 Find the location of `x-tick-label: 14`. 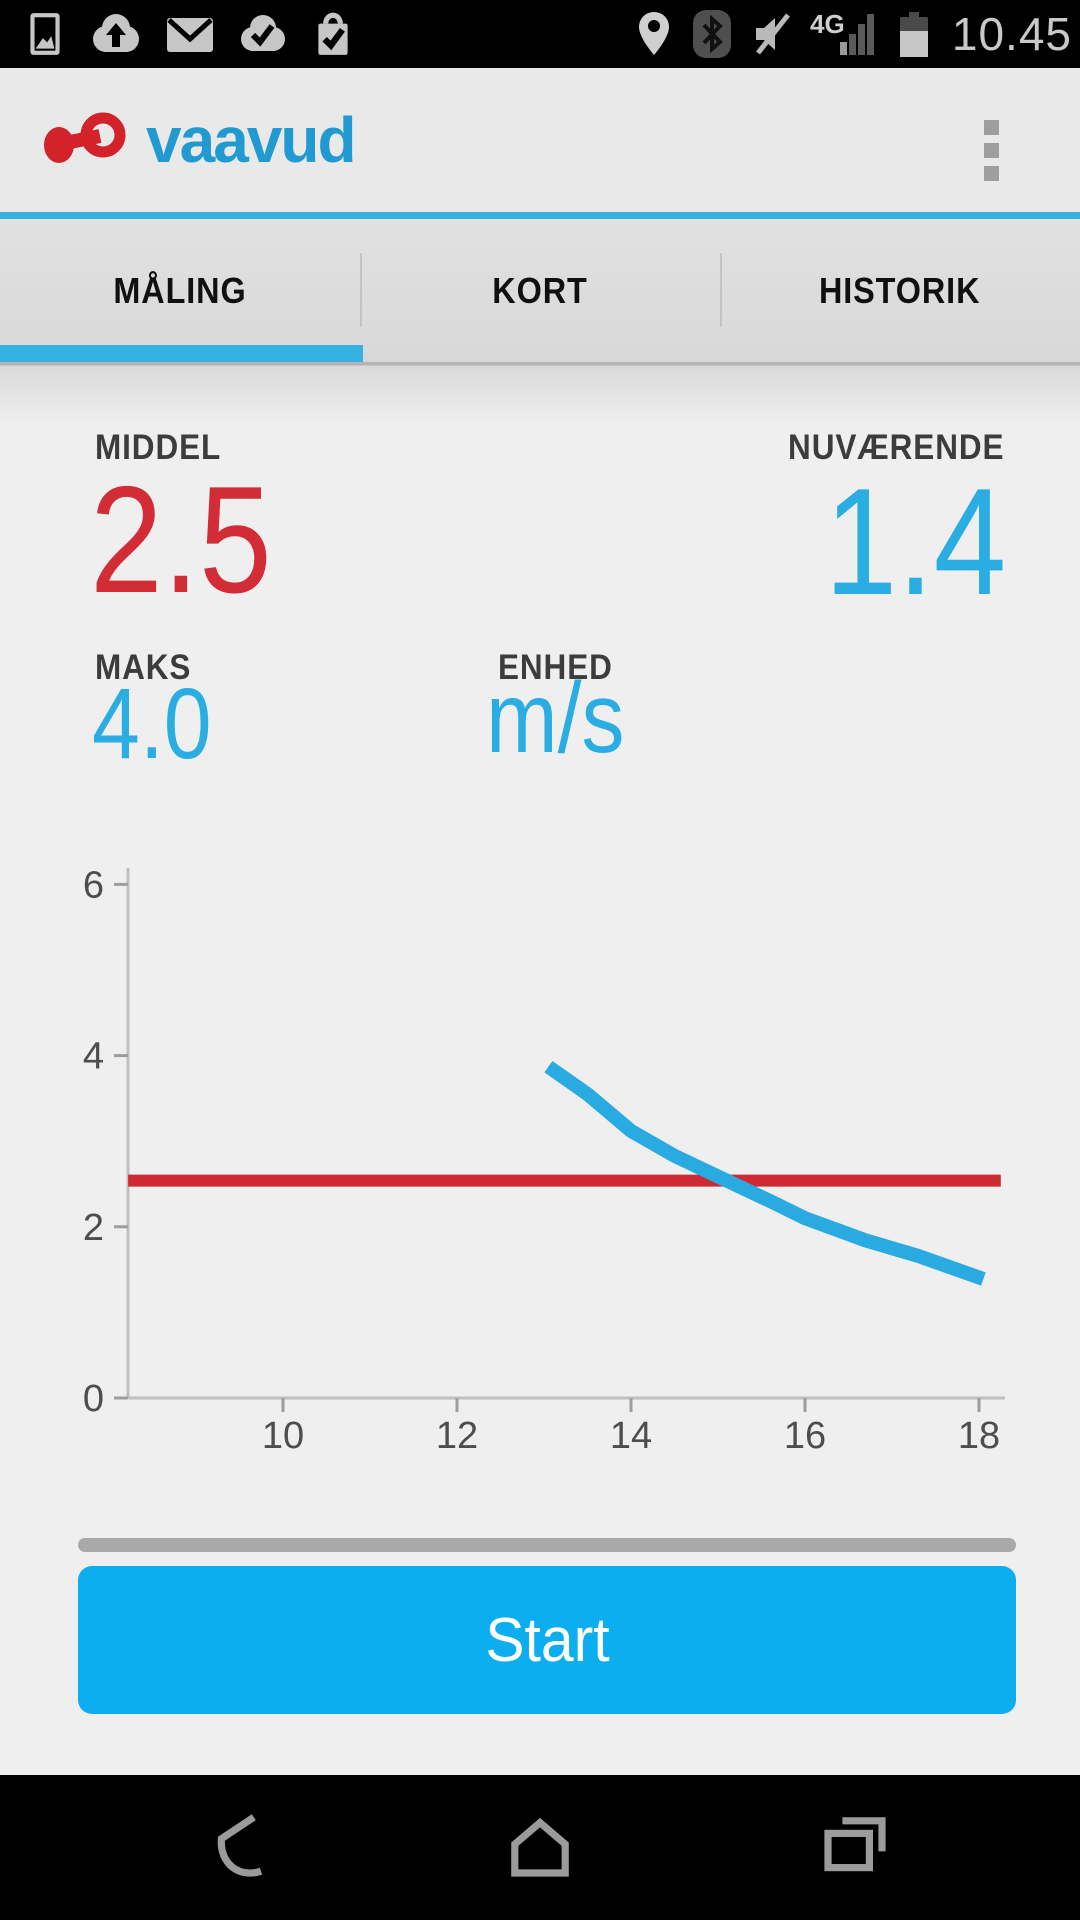

x-tick-label: 14 is located at coordinates (631, 1436).